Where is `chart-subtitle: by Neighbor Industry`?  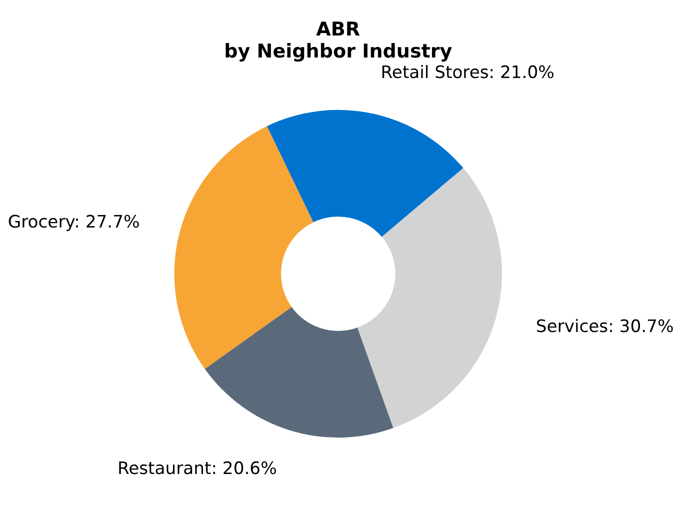
chart-subtitle: by Neighbor Industry is located at coordinates (338, 51).